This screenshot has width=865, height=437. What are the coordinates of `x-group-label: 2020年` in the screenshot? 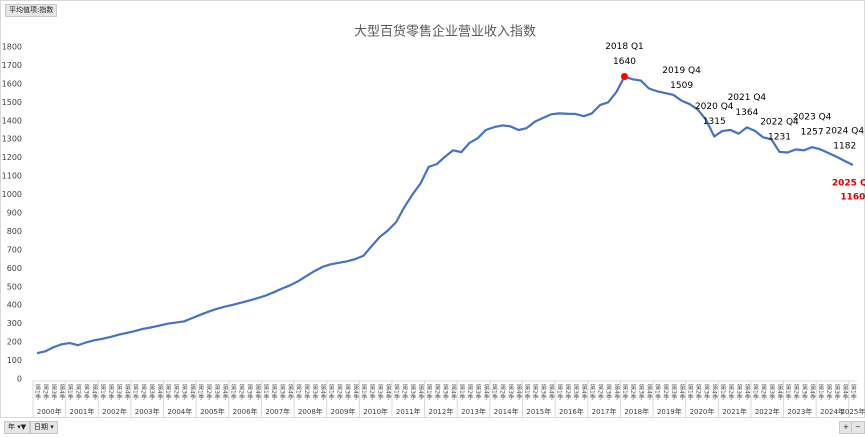 It's located at (702, 411).